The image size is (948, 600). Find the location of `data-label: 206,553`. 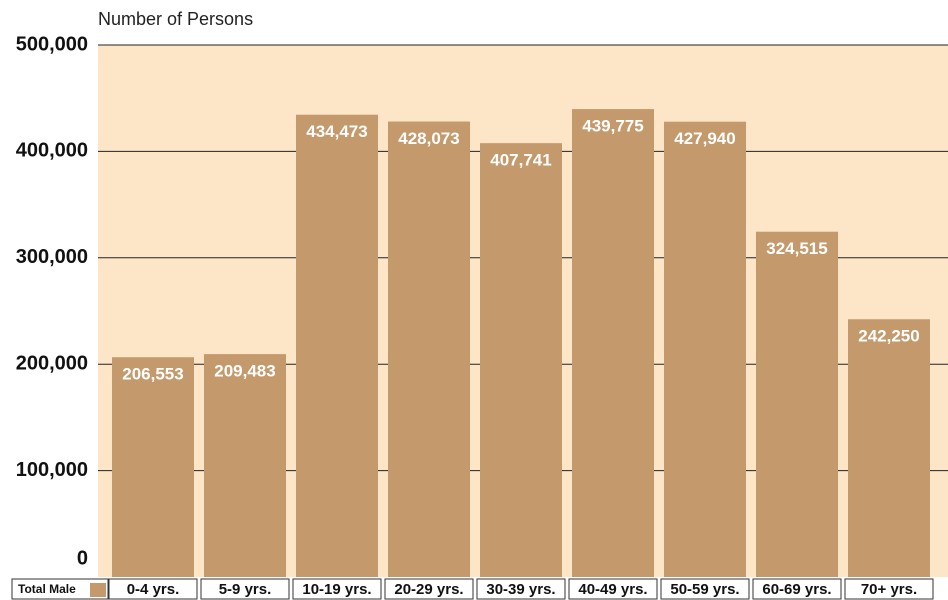

data-label: 206,553 is located at coordinates (152, 374).